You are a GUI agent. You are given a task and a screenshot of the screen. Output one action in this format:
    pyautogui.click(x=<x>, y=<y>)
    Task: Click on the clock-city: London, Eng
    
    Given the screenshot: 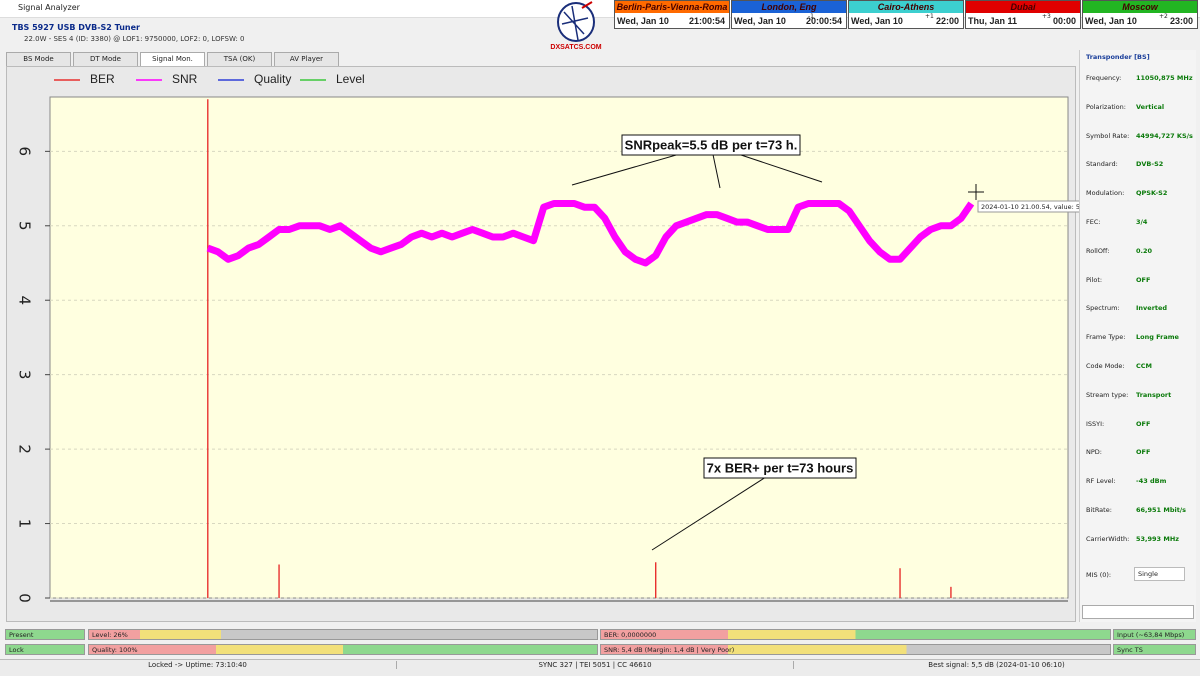 What is the action you would take?
    pyautogui.click(x=789, y=7)
    